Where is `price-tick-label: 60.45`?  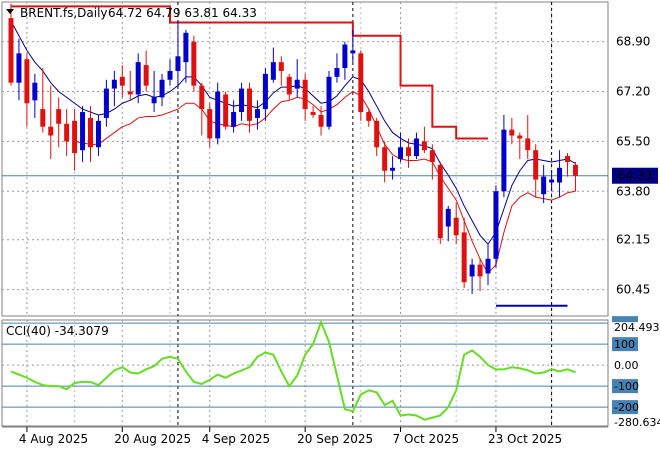
price-tick-label: 60.45 is located at coordinates (633, 290).